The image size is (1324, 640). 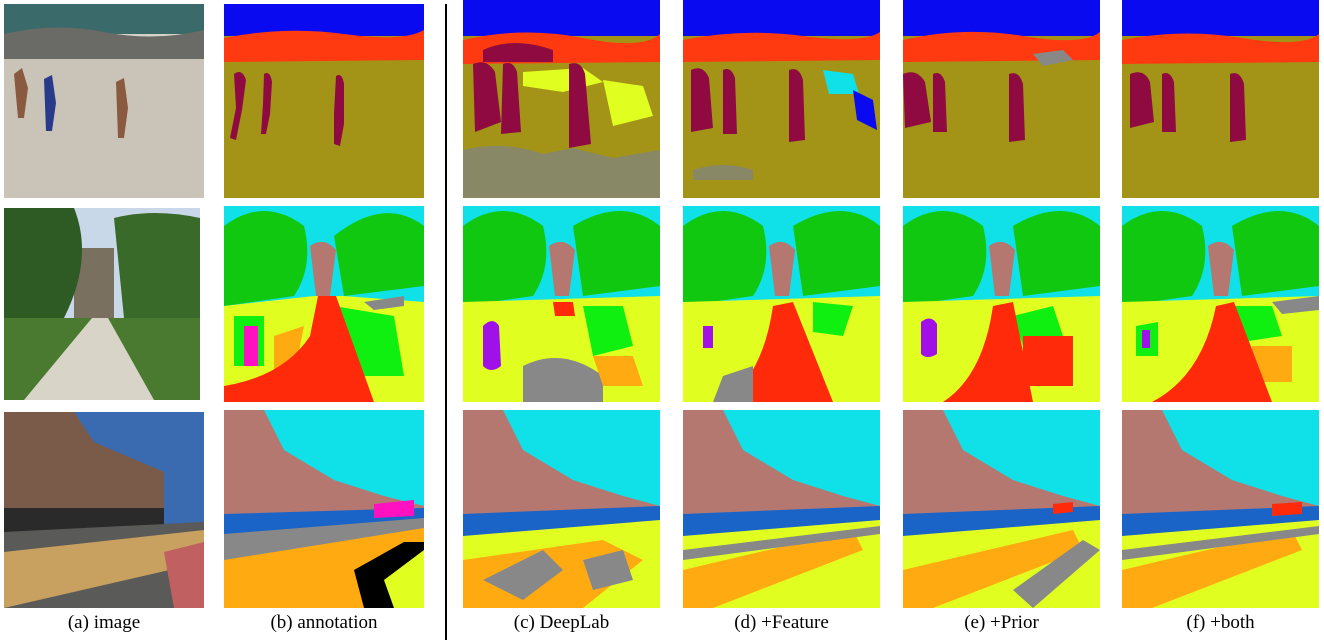 I want to click on seg-park-deeplab, so click(x=561, y=304).